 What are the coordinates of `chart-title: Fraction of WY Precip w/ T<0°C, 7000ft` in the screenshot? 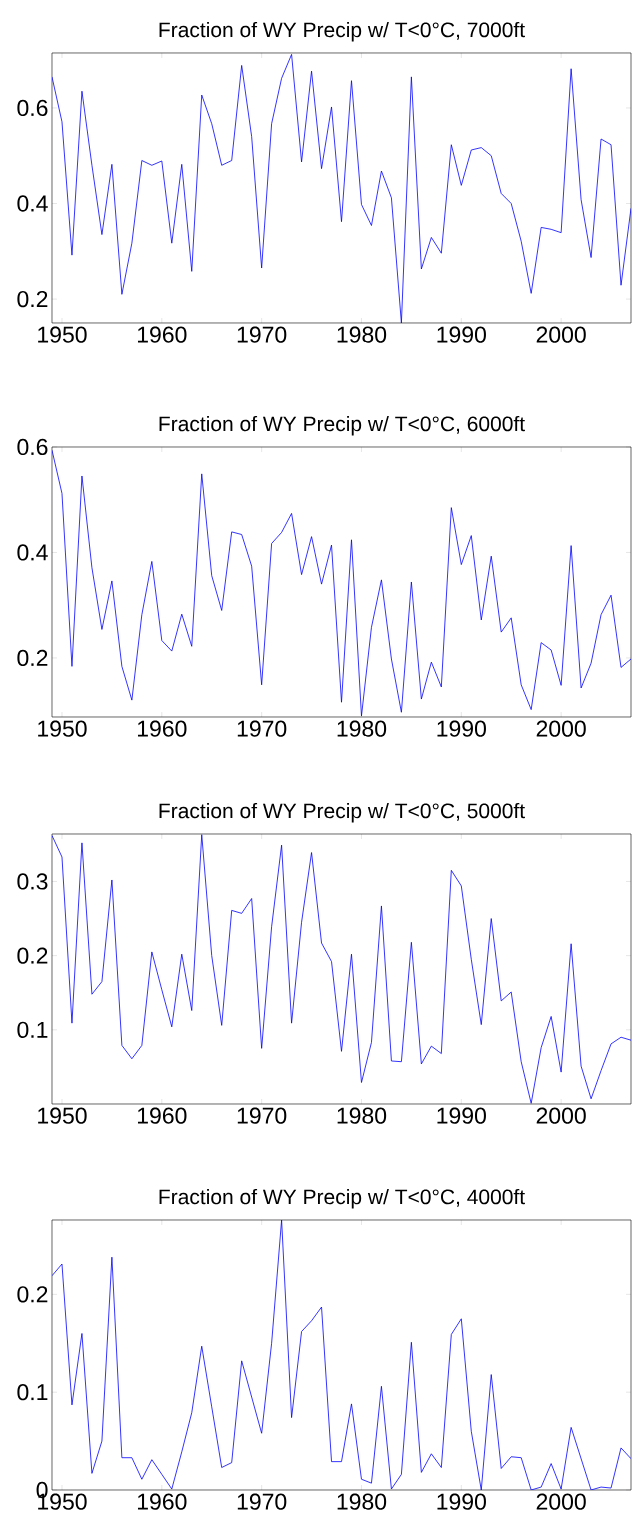 It's located at (342, 31).